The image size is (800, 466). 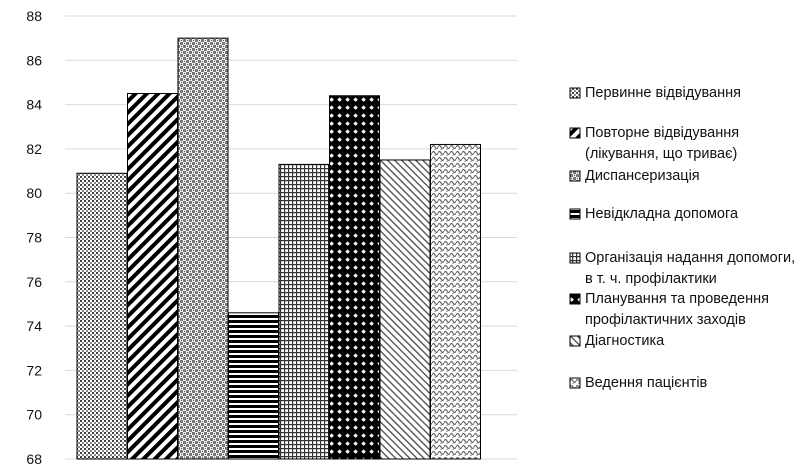 I want to click on legend-label: Невідкладна допомога, so click(x=662, y=214).